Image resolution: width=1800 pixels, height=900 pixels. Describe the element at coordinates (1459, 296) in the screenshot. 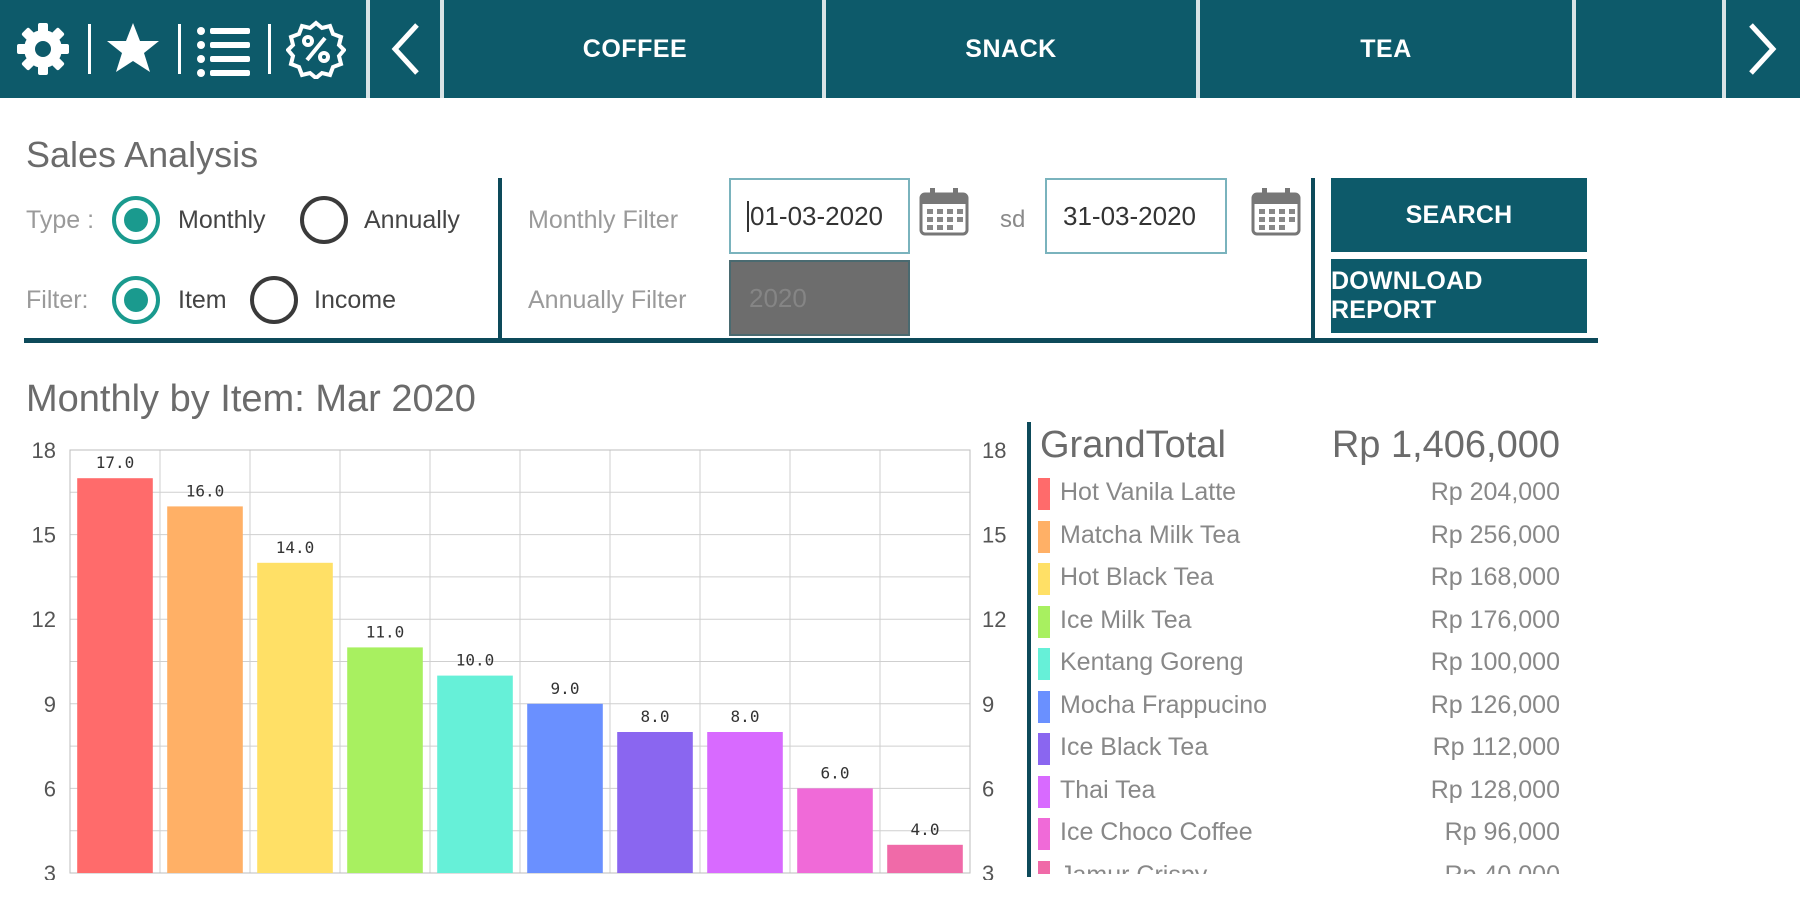

I see `download-report-button: DOWNLOAD REPORT` at that location.